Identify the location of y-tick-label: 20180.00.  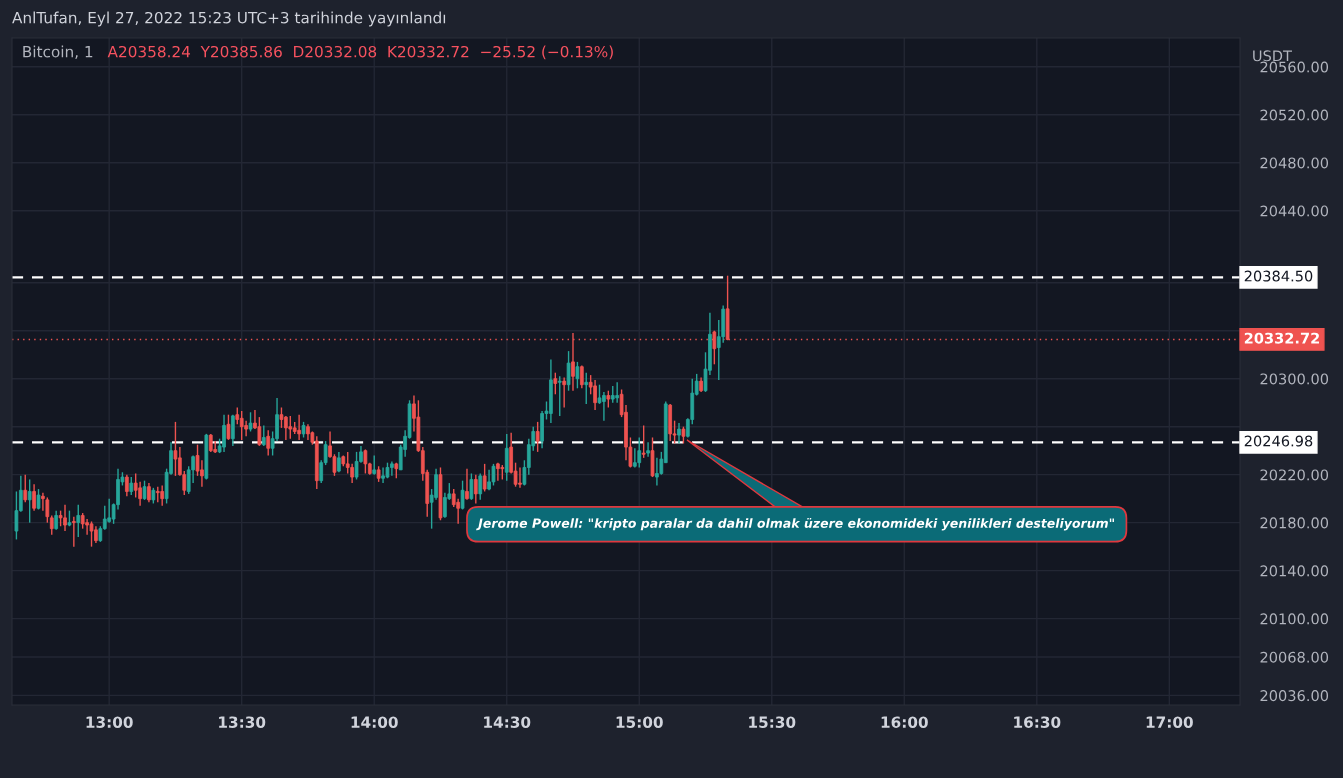
(1294, 523).